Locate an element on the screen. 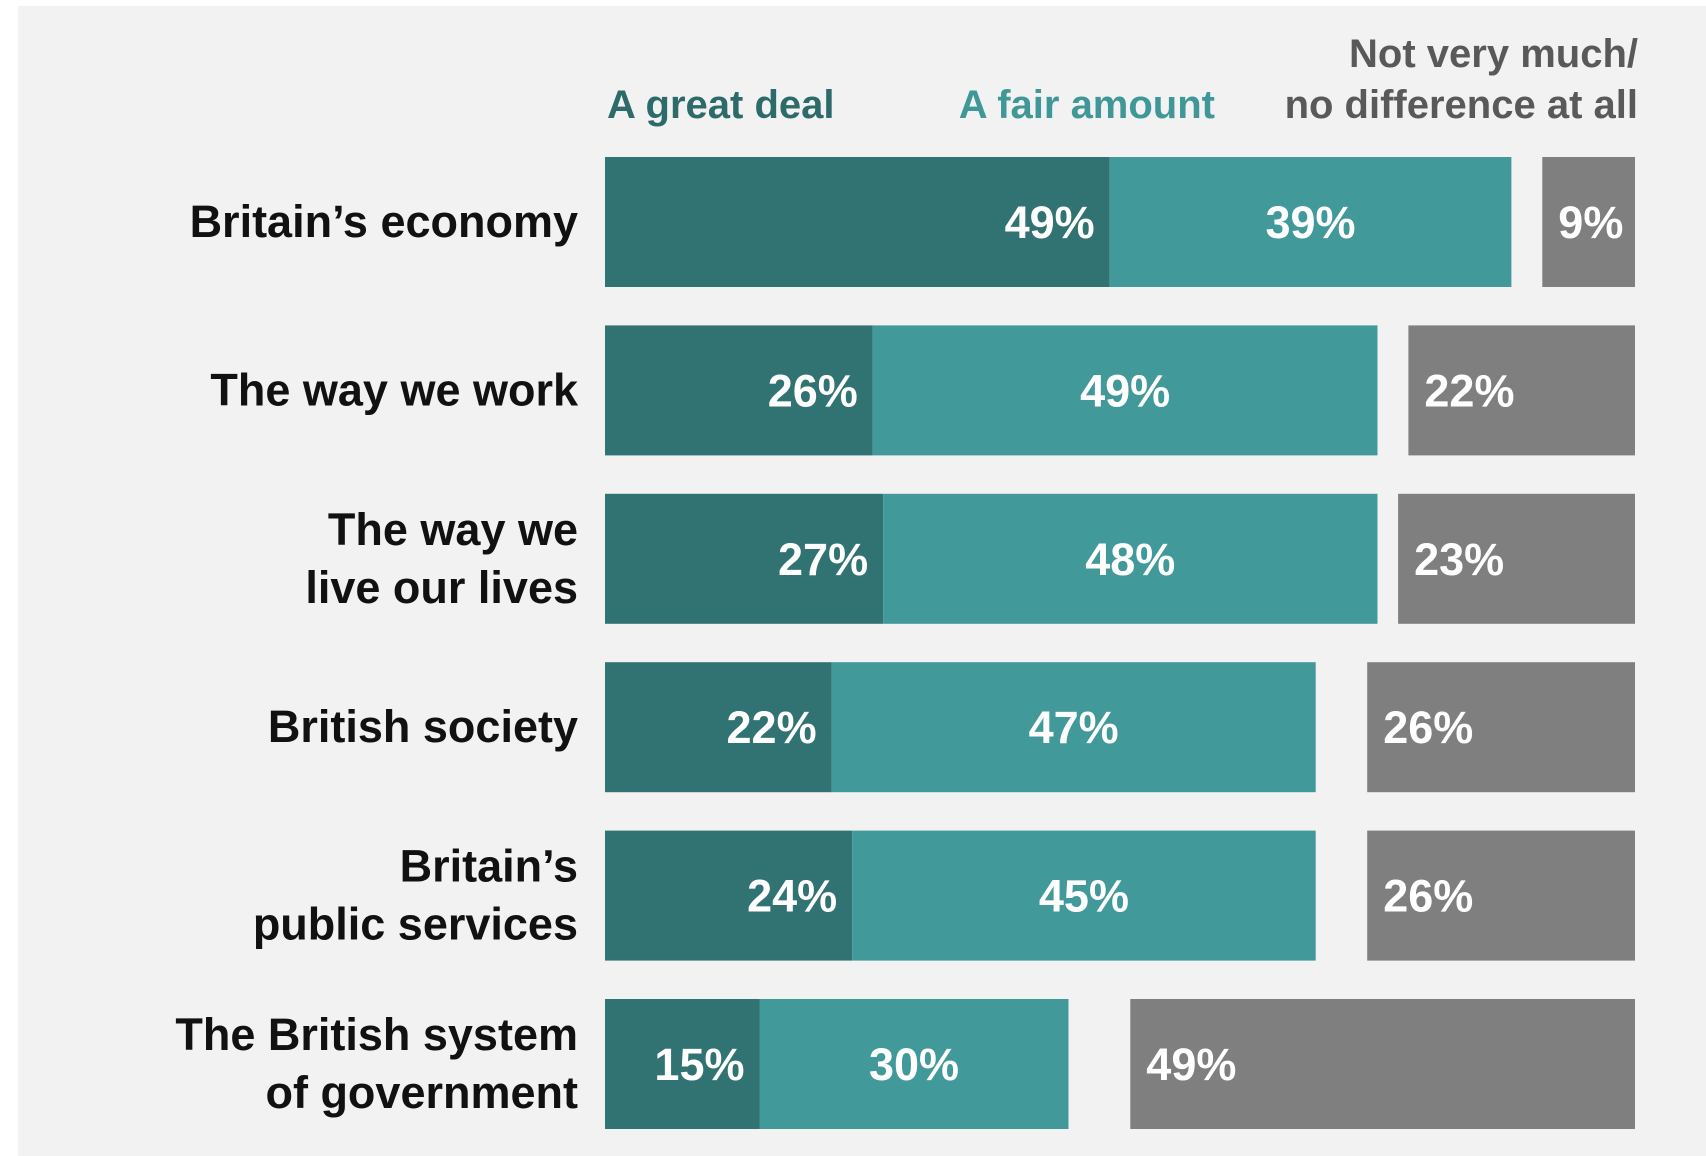 The width and height of the screenshot is (1706, 1156). bar-label-not-much: 49% is located at coordinates (1191, 1064).